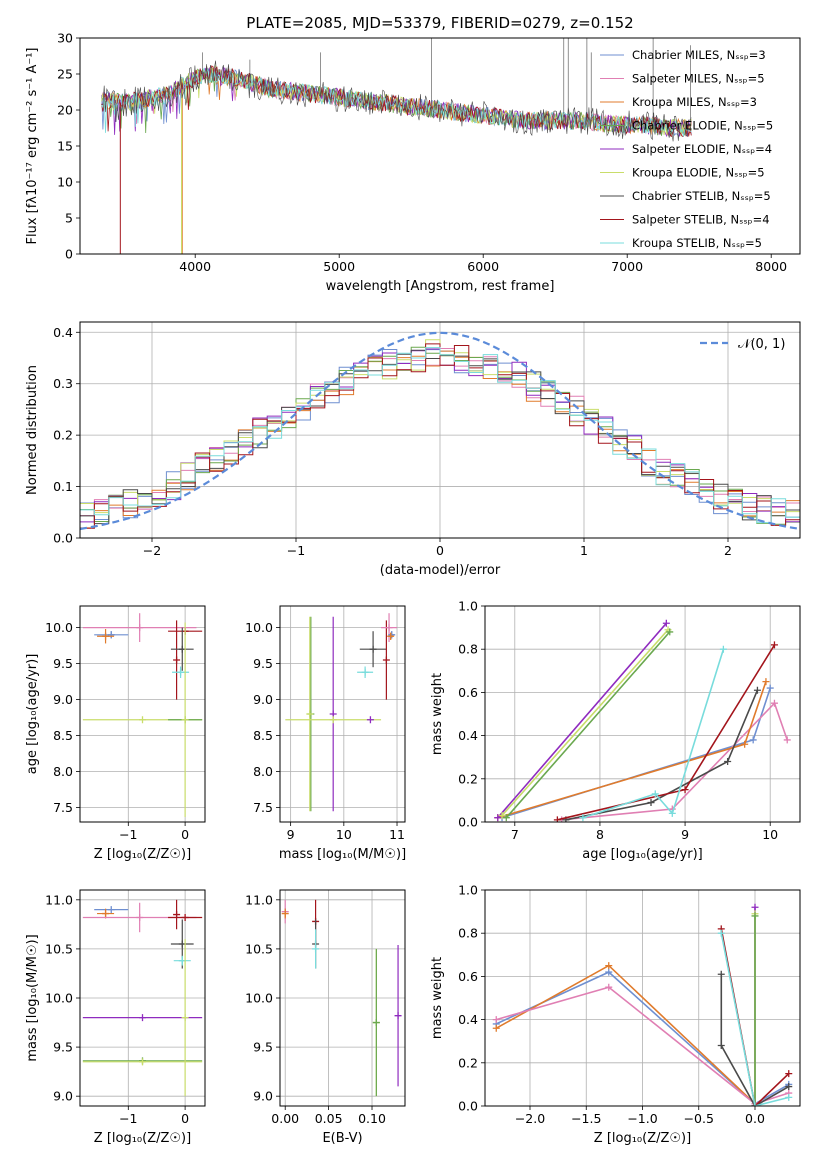  What do you see at coordinates (642, 1118) in the screenshot?
I see `x-tick-label: −1.0` at bounding box center [642, 1118].